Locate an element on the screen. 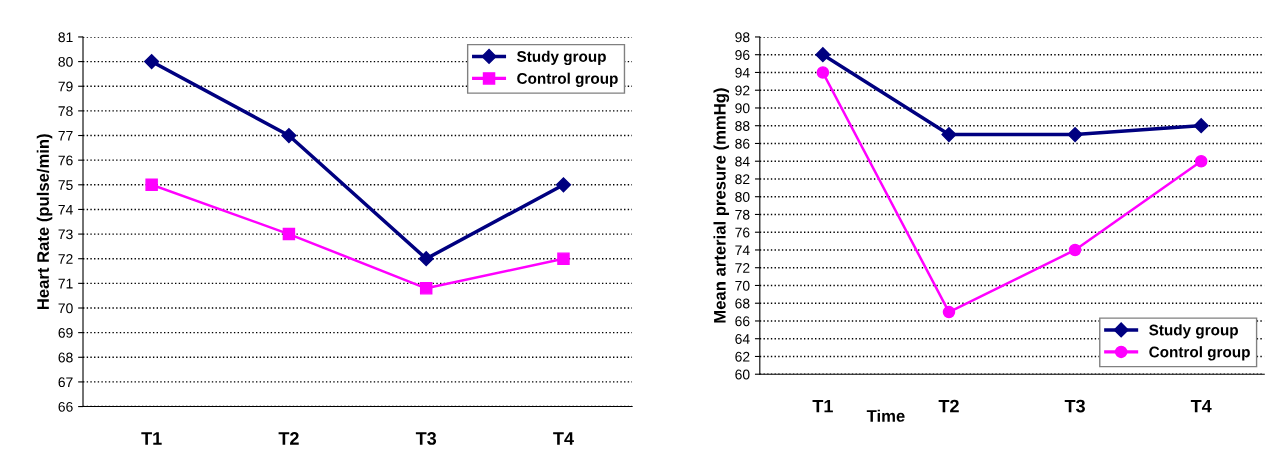 The image size is (1277, 462). y-tick-label: 98 is located at coordinates (742, 37).